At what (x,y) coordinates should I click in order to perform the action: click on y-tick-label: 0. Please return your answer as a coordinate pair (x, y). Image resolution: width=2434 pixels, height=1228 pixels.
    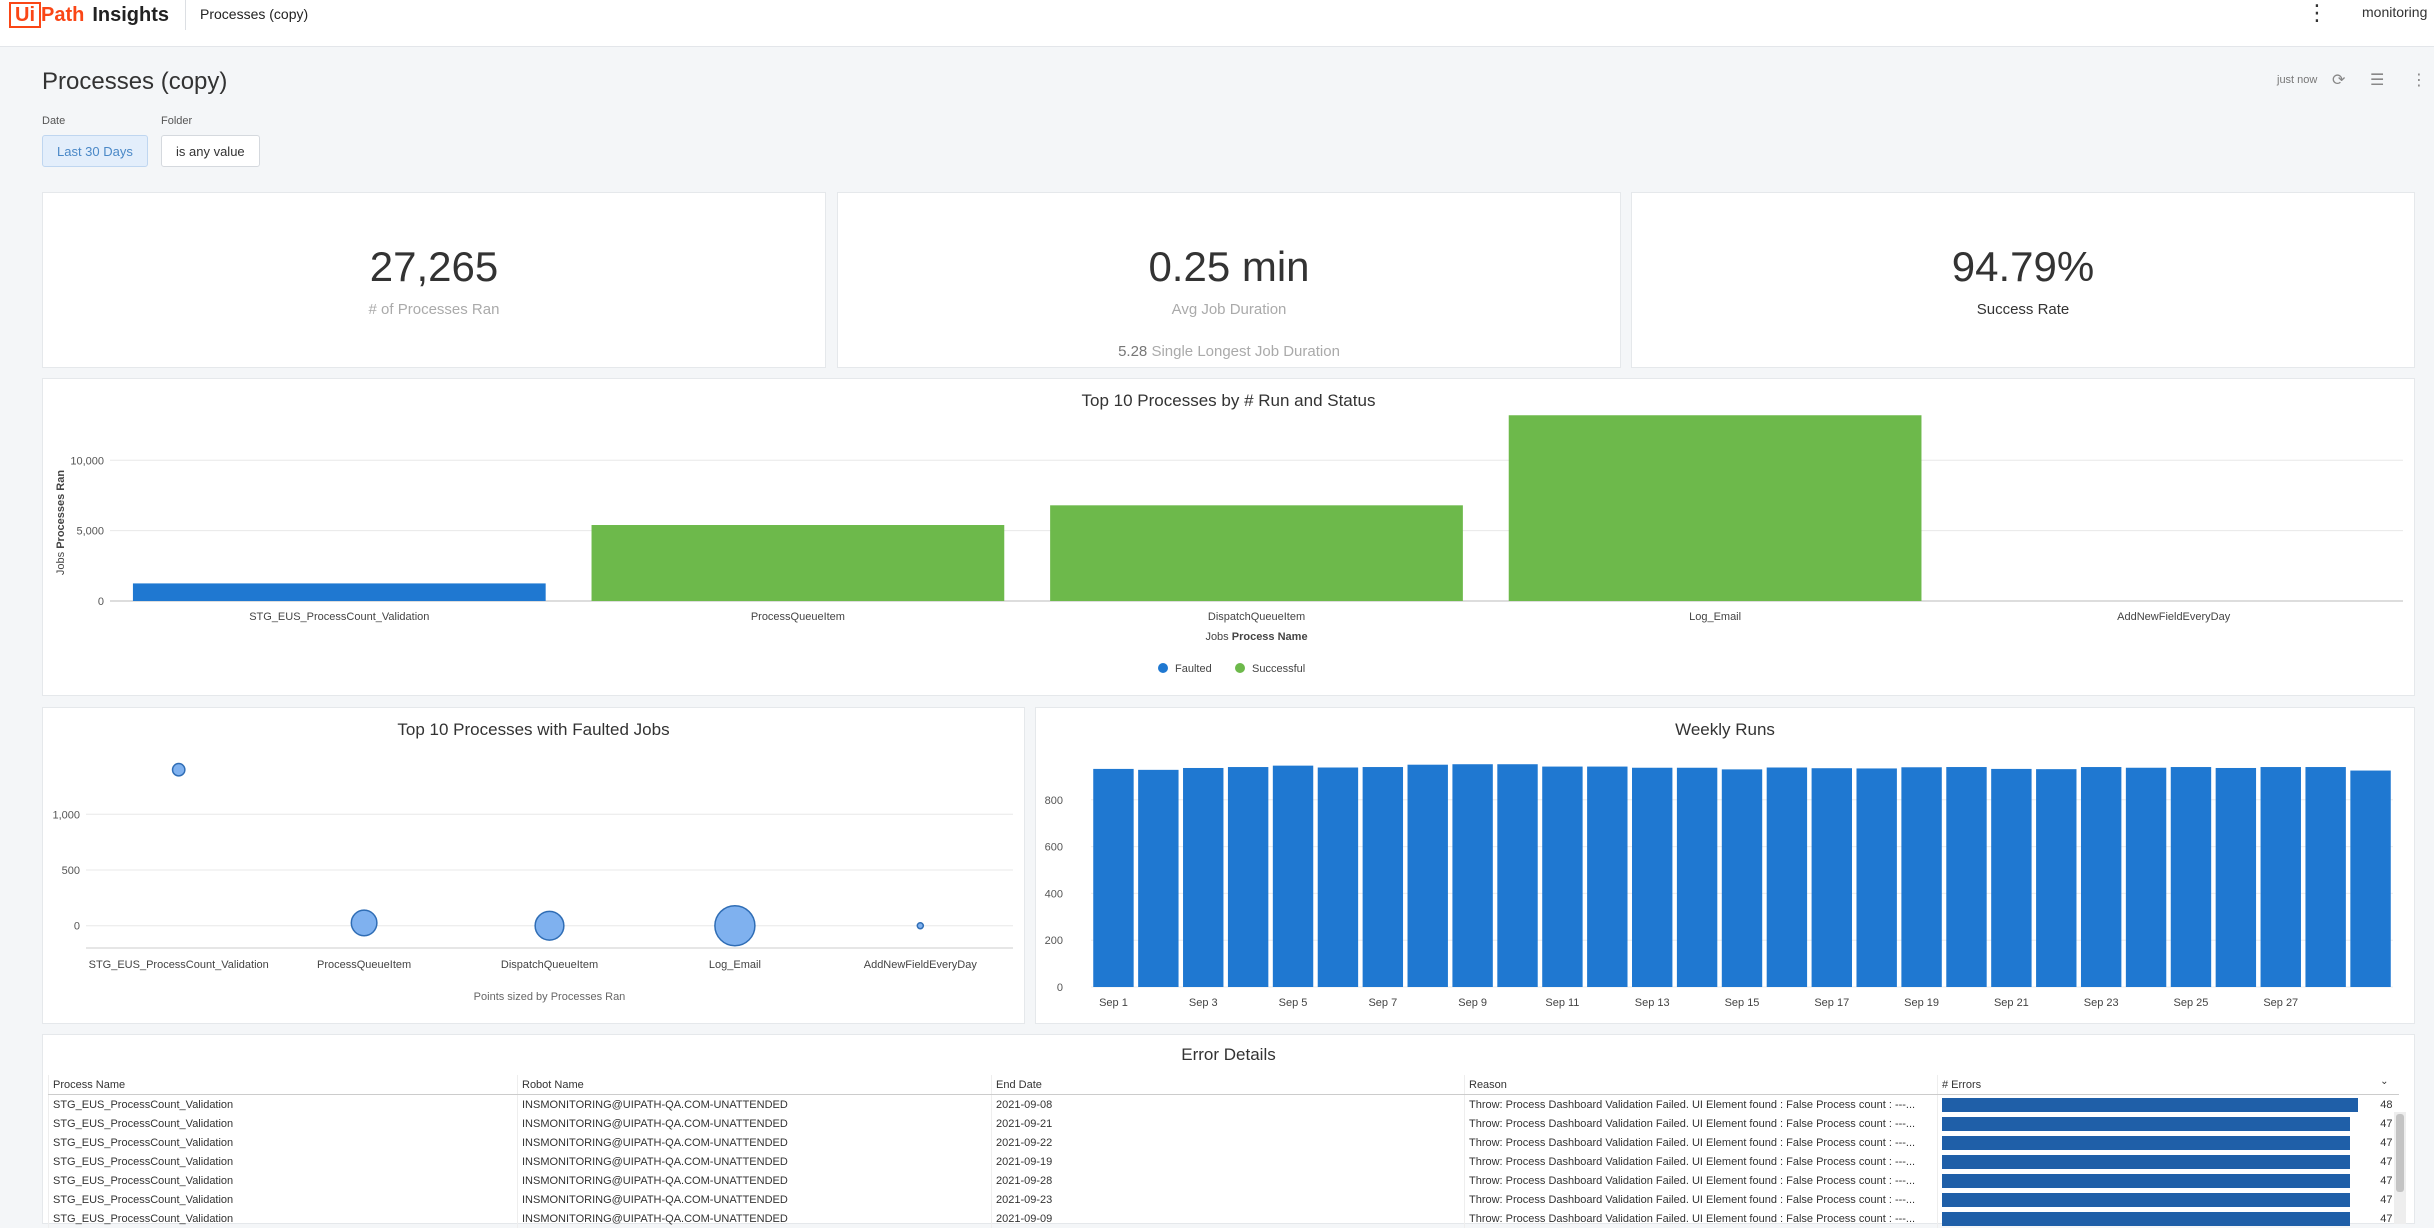
    Looking at the image, I should click on (77, 927).